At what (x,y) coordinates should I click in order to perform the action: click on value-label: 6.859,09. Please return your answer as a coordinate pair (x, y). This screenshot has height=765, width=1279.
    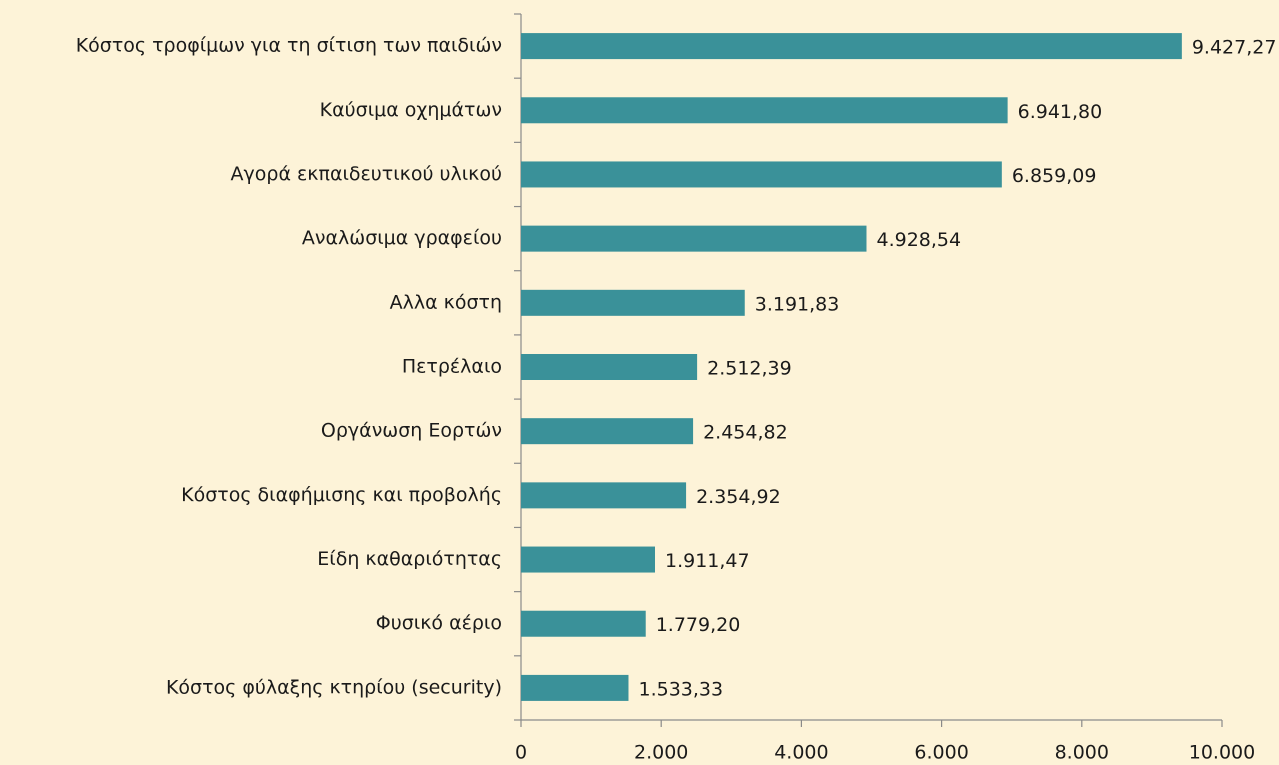
    Looking at the image, I should click on (1054, 176).